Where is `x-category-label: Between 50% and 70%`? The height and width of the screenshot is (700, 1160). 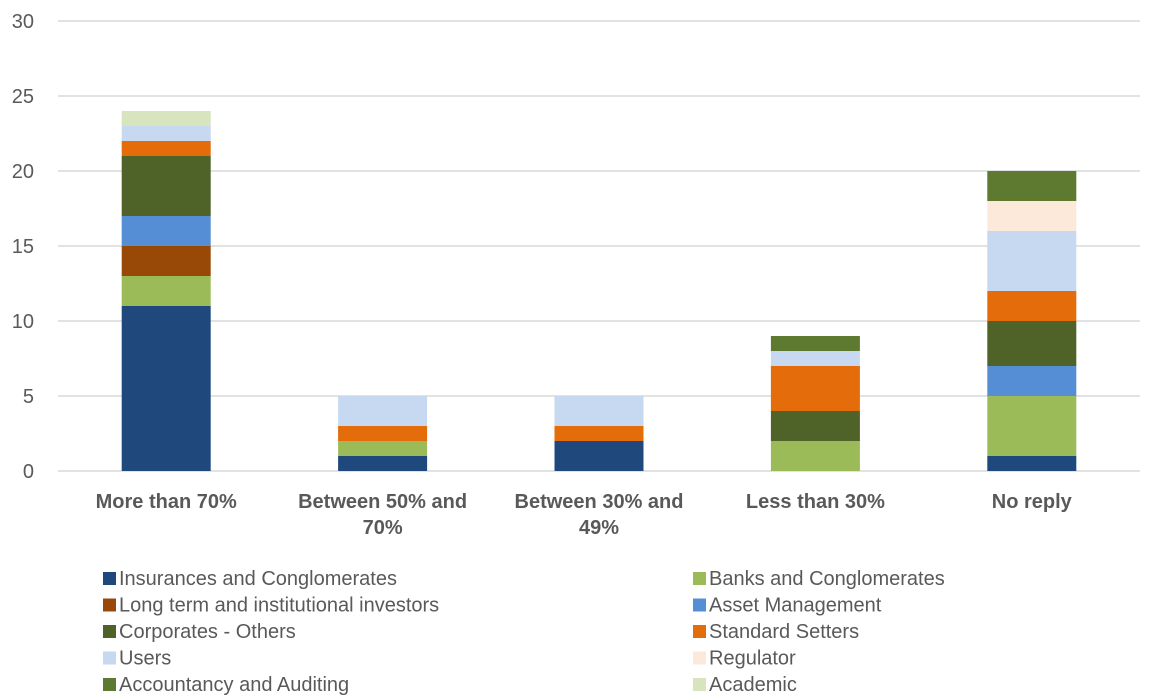 x-category-label: Between 50% and 70% is located at coordinates (382, 515).